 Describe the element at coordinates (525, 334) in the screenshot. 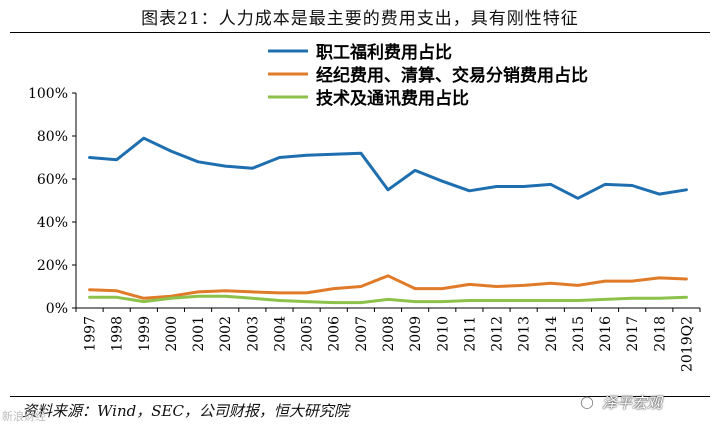

I see `x-tick-label: 2013` at that location.